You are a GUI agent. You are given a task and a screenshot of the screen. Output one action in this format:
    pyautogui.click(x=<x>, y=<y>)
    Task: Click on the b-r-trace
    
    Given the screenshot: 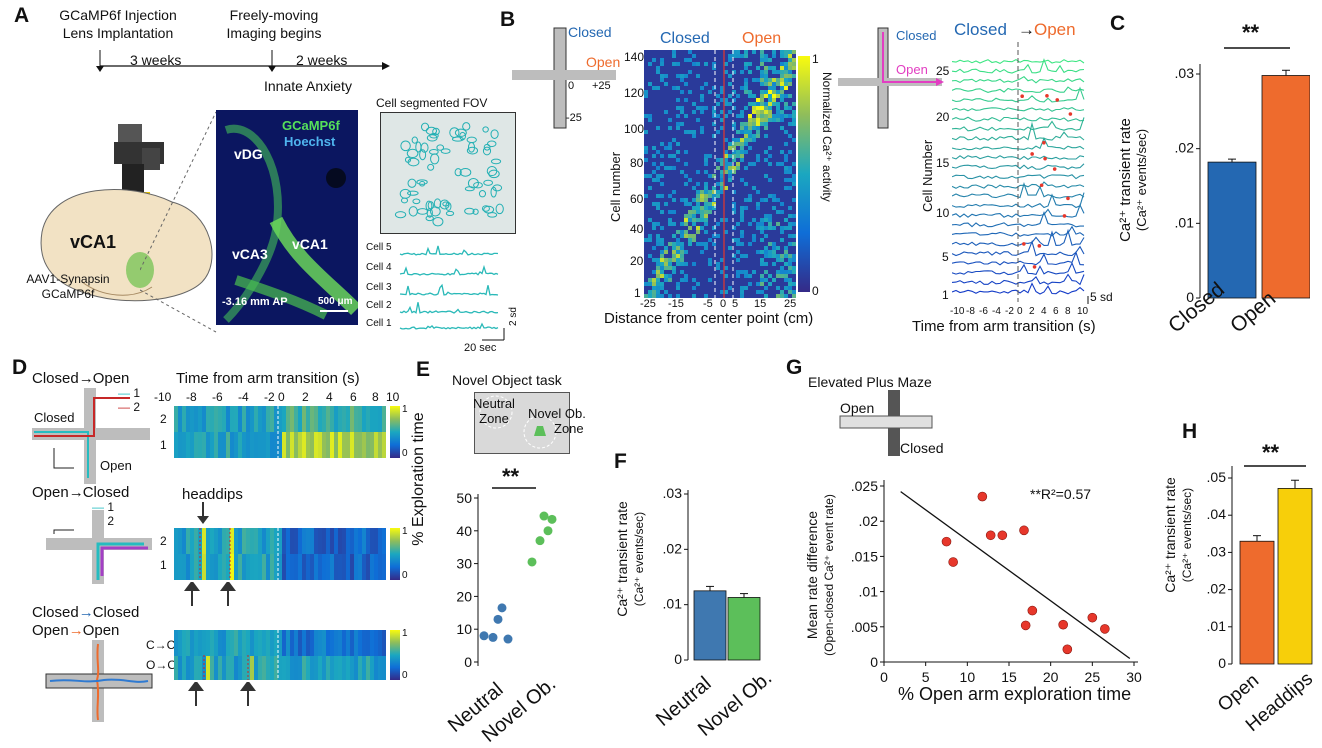 What is the action you would take?
    pyautogui.click(x=1018, y=124)
    